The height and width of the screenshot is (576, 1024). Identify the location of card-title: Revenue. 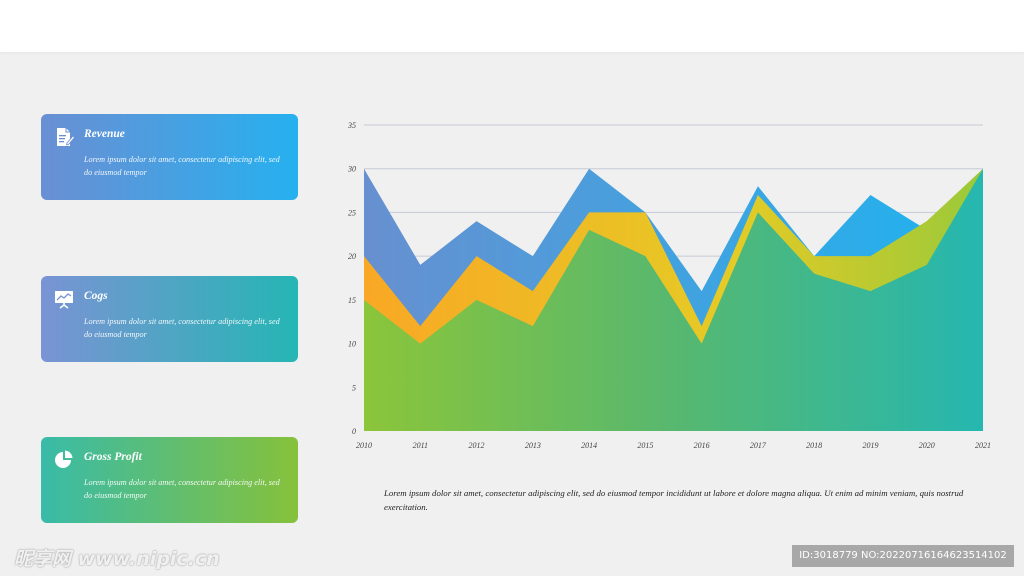
(104, 134).